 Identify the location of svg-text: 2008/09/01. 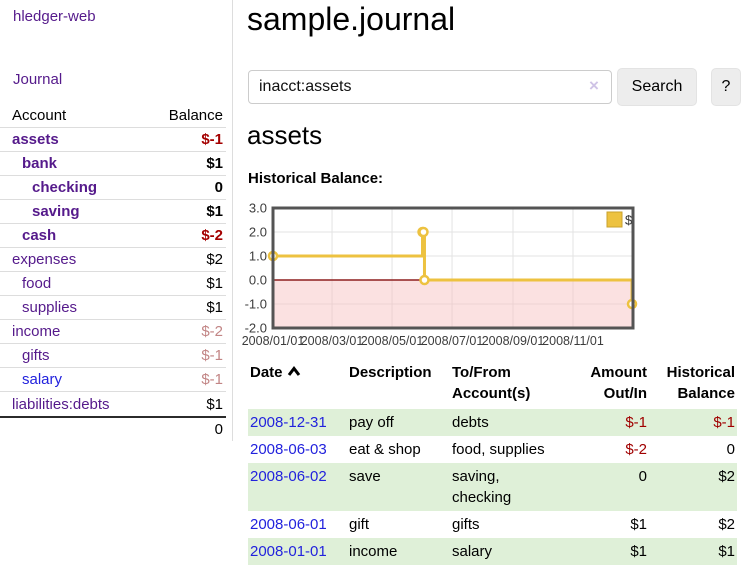
(513, 341).